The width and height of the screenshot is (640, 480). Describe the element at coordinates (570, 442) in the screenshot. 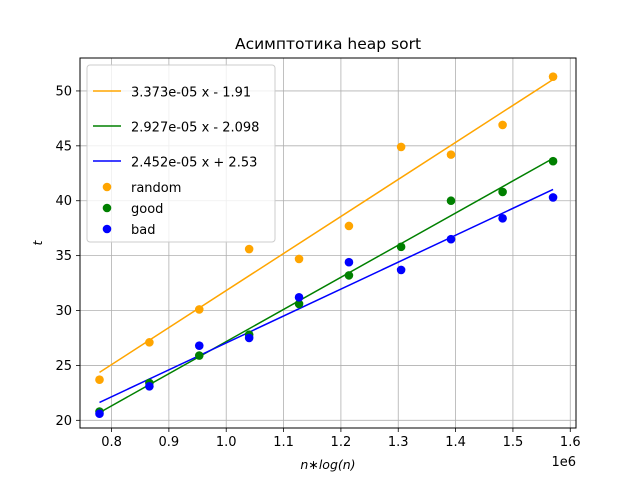

I see `x-tick-label: 1.6` at that location.